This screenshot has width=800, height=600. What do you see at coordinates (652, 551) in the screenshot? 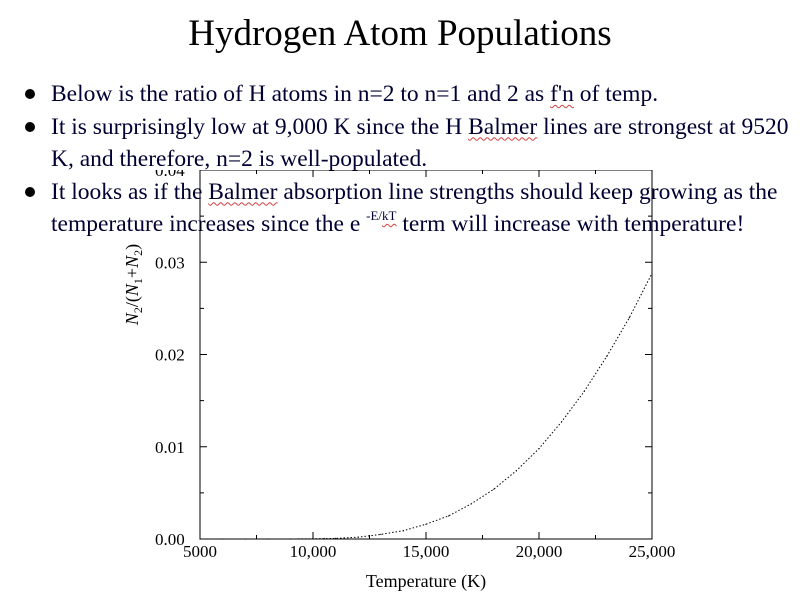
I see `x-tick-label: 25,000` at bounding box center [652, 551].